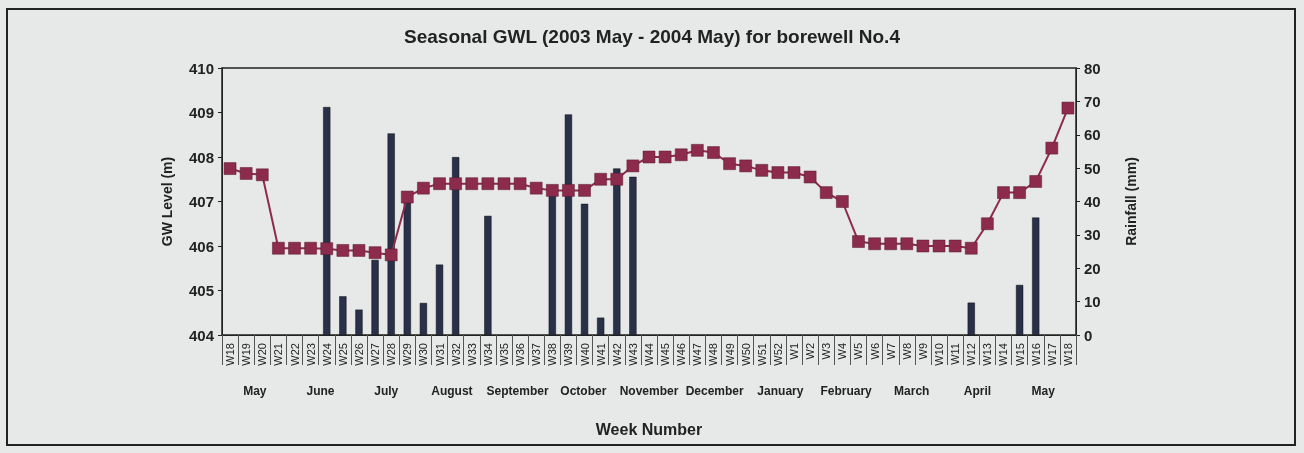 The height and width of the screenshot is (453, 1304). I want to click on x-tick-label: W15, so click(1019, 354).